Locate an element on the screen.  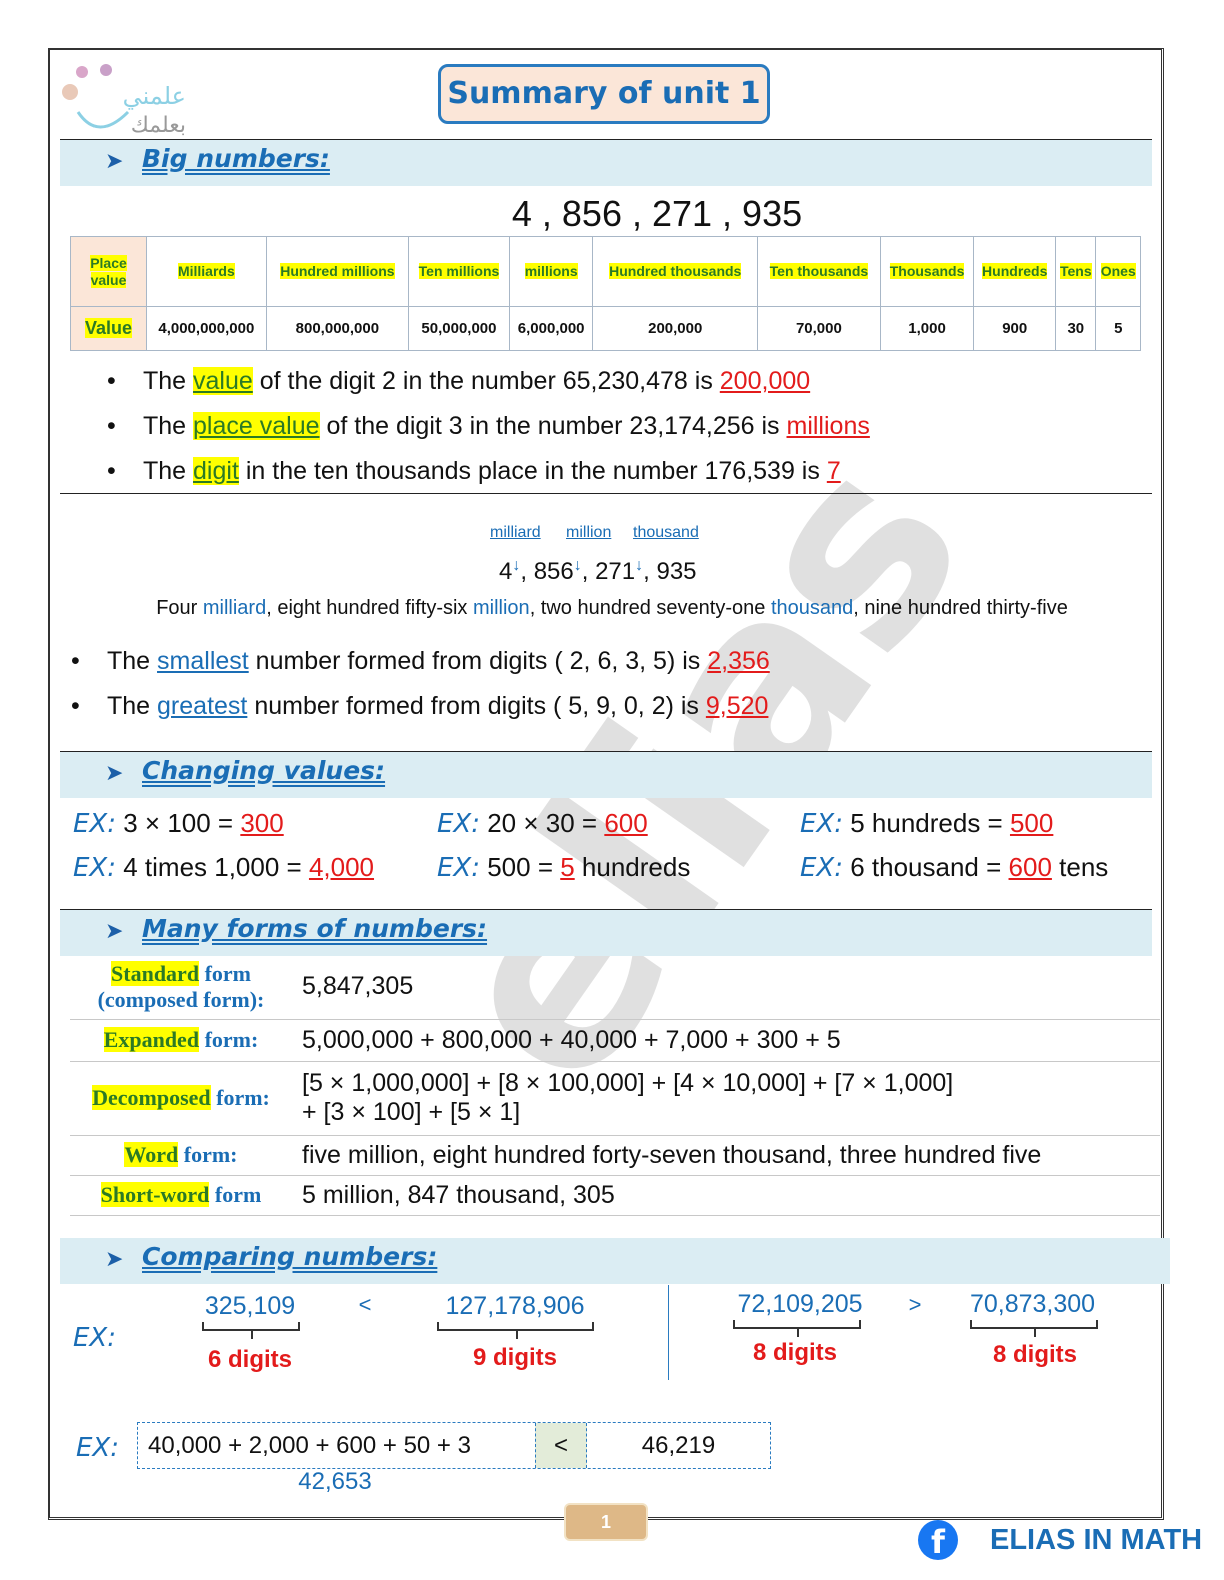
value-cell: 5 is located at coordinates (1118, 328).